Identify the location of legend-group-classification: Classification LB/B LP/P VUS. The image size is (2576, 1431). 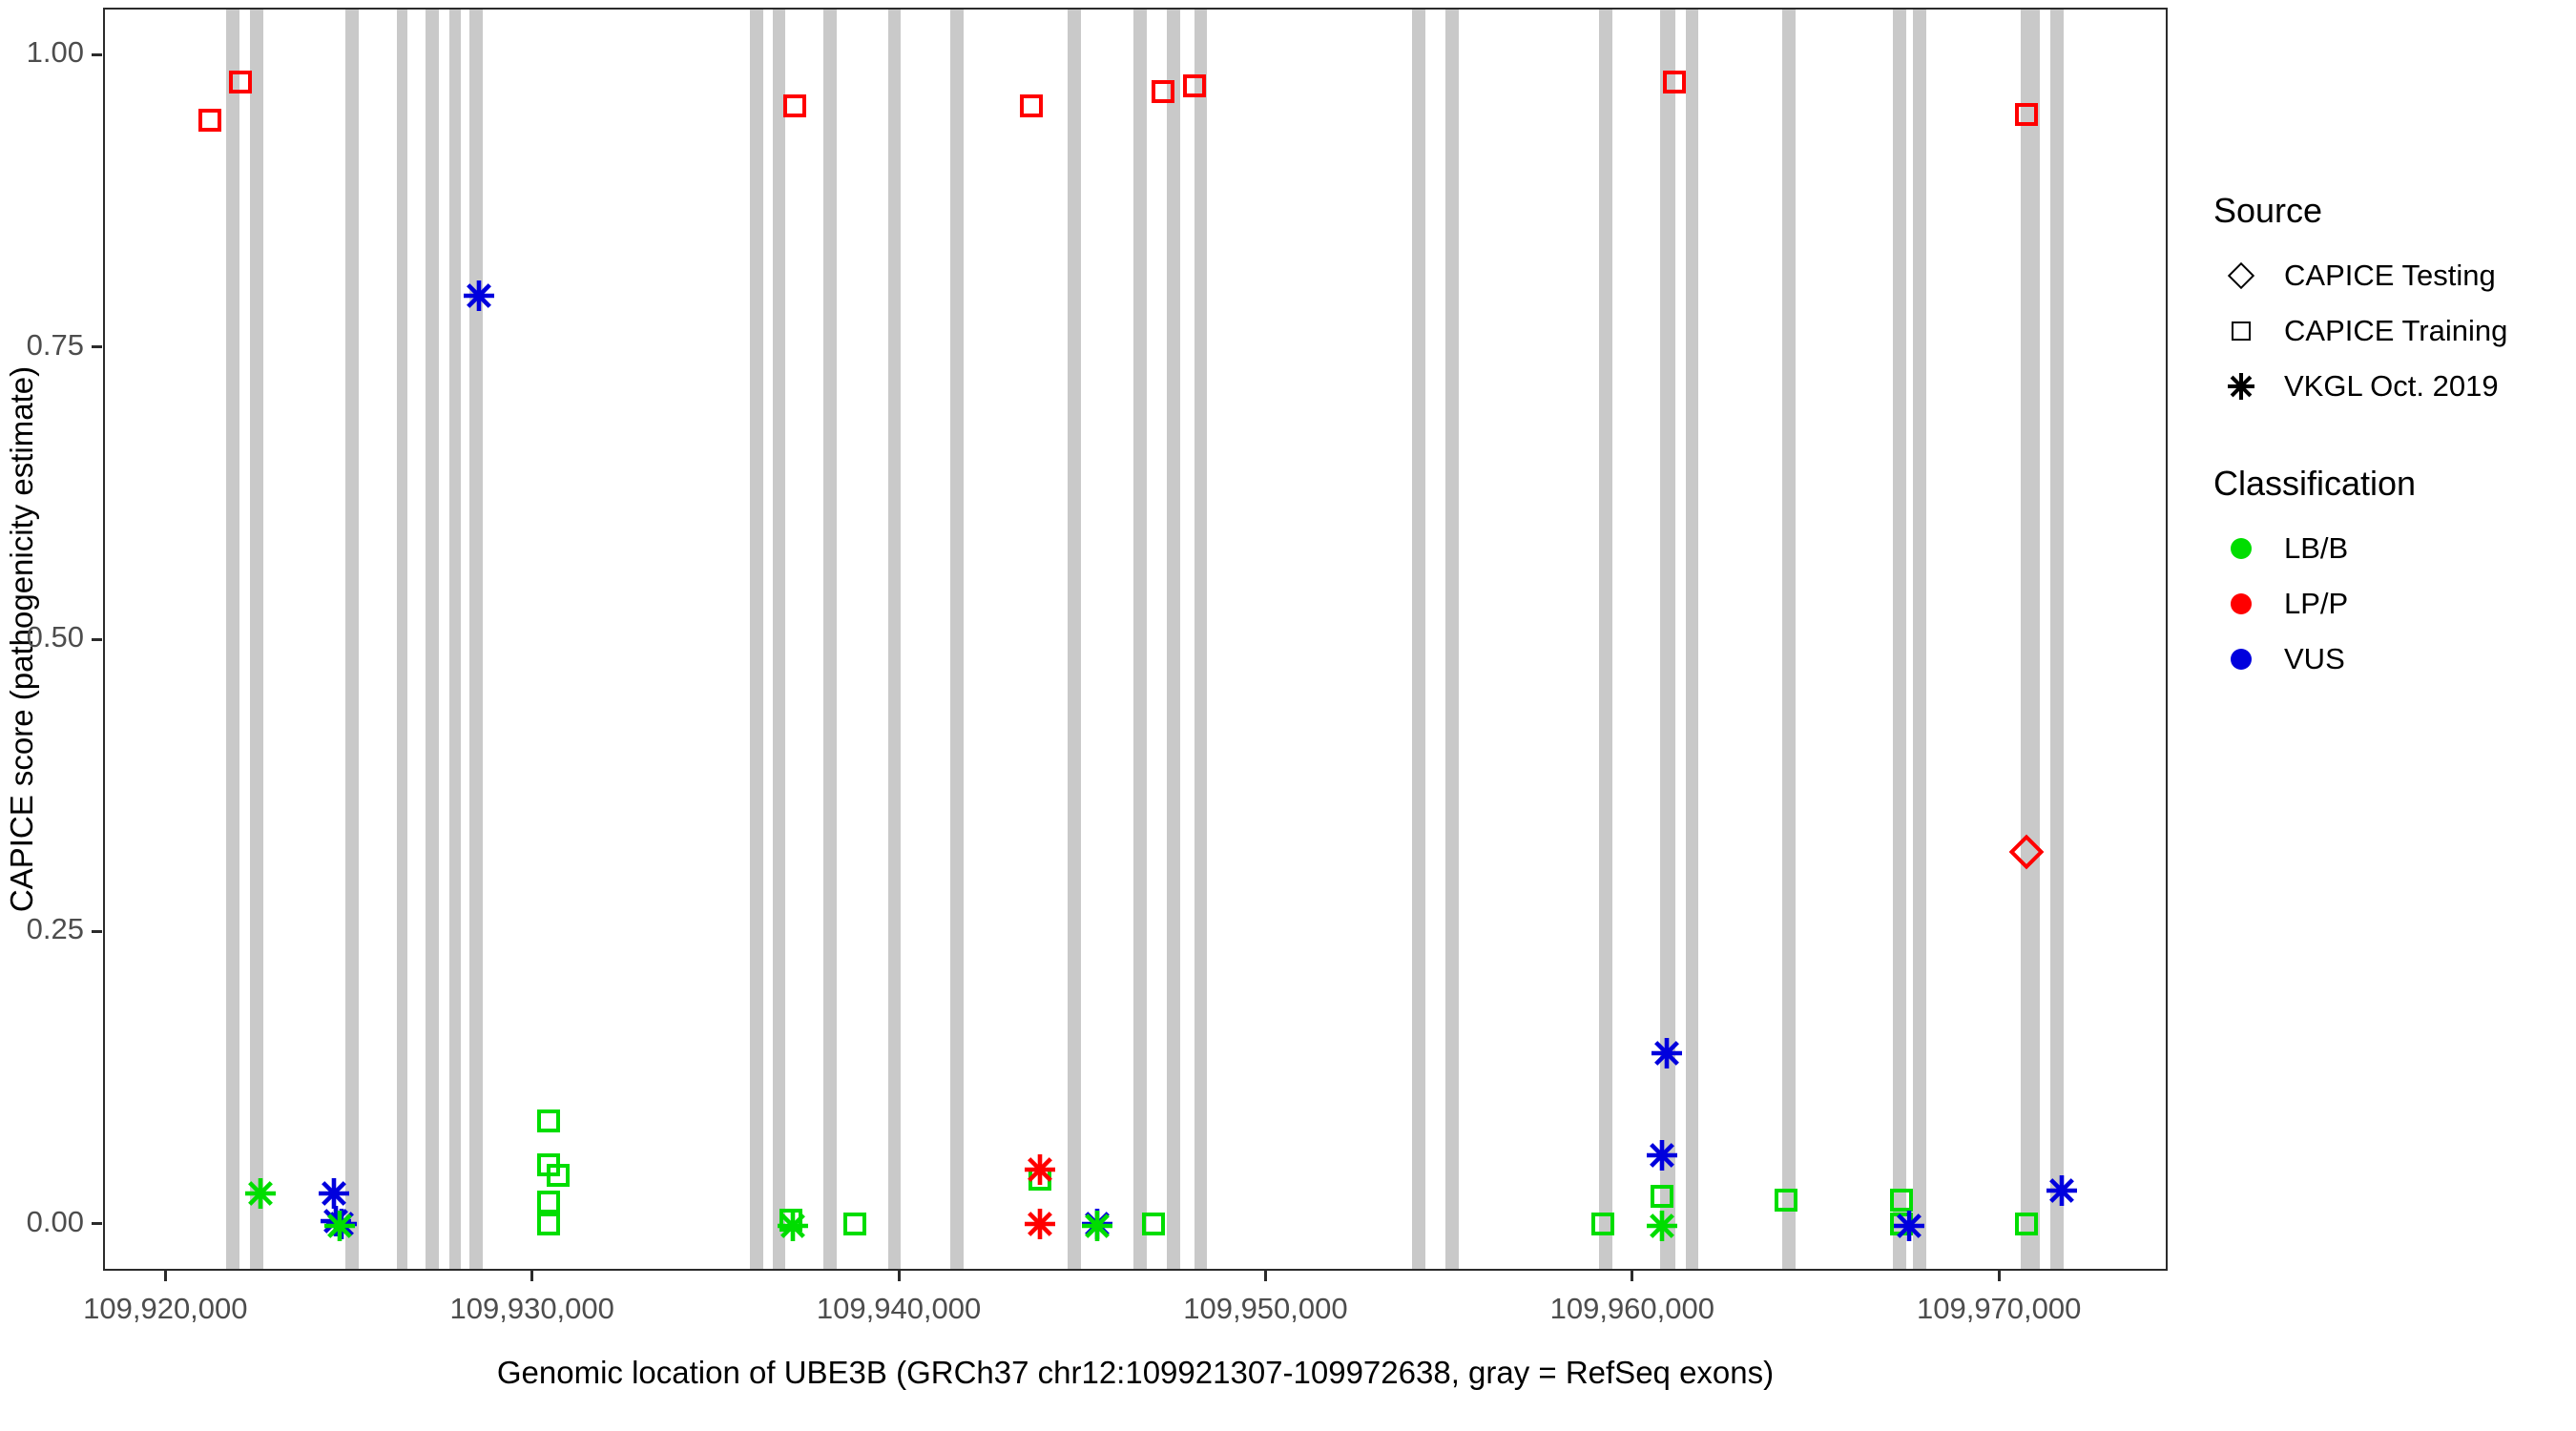
(2393, 575).